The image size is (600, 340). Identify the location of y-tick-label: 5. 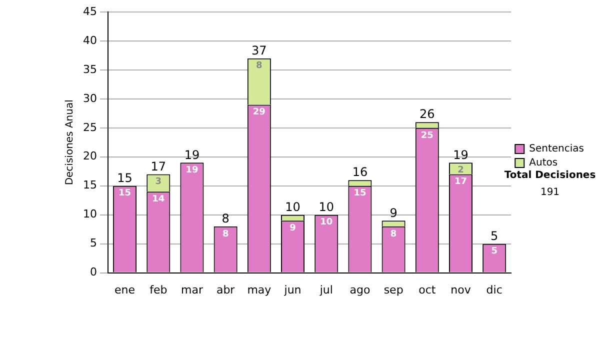
(93, 243).